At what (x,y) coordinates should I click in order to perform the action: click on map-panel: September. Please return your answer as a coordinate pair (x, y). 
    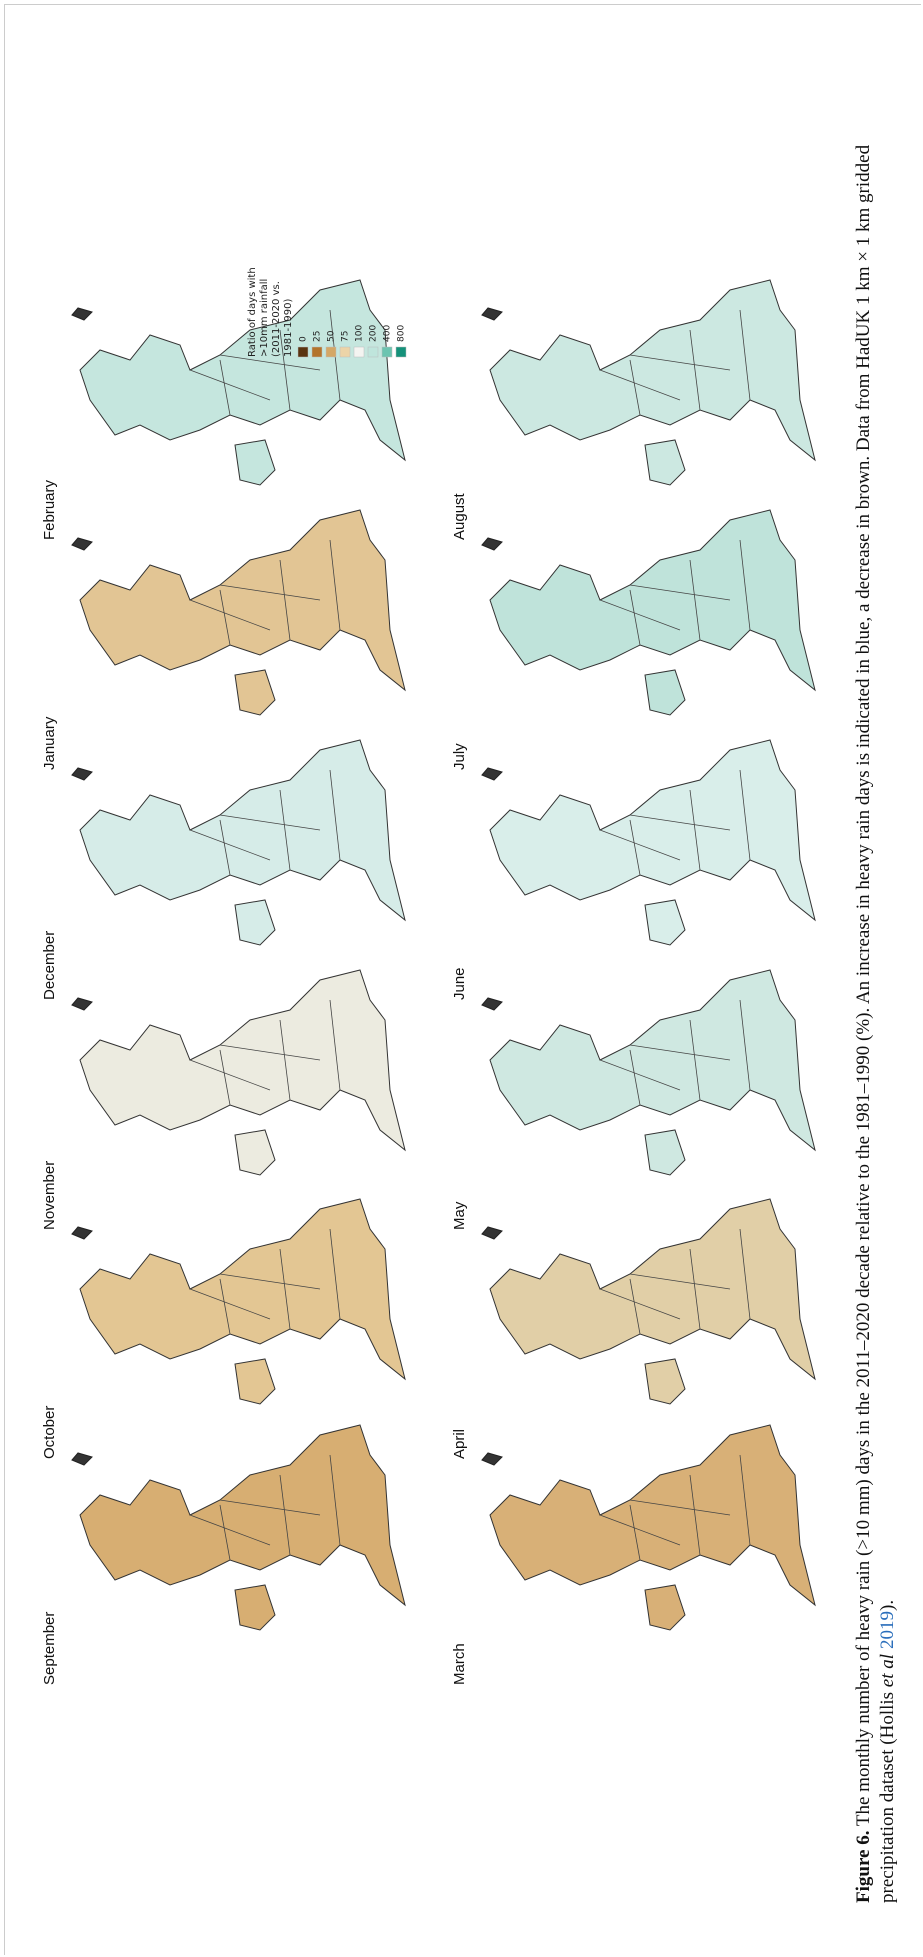
    Looking at the image, I should click on (223, 1554).